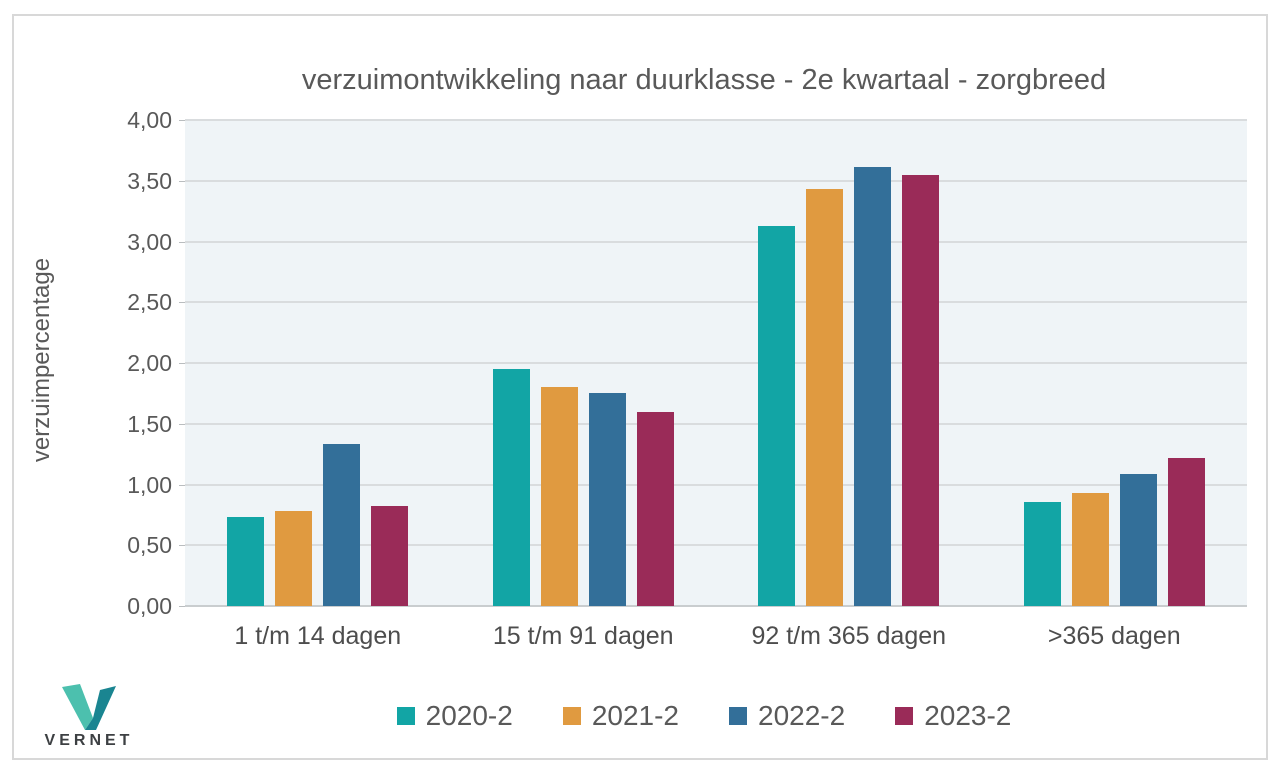 The image size is (1280, 773). I want to click on vernet-logo: VERNET, so click(89, 717).